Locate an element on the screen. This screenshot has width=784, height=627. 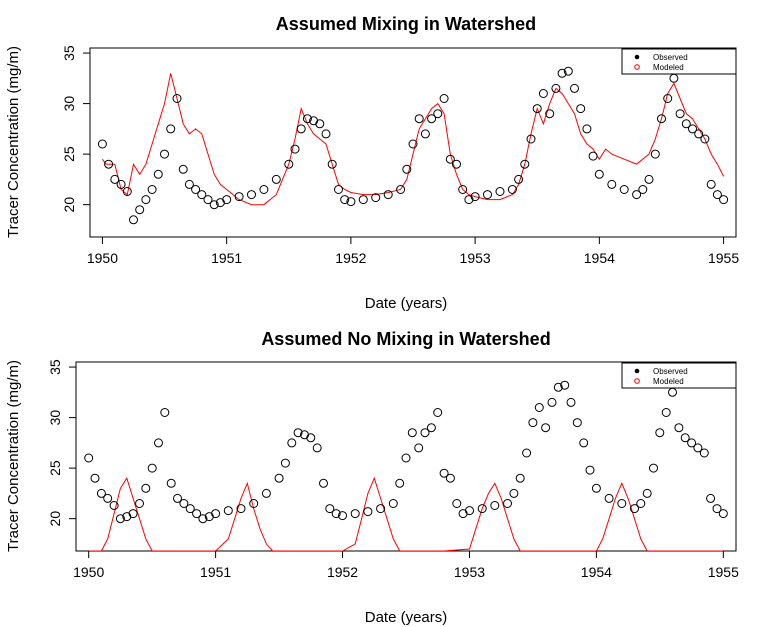
legend-marker-modeled is located at coordinates (637, 381).